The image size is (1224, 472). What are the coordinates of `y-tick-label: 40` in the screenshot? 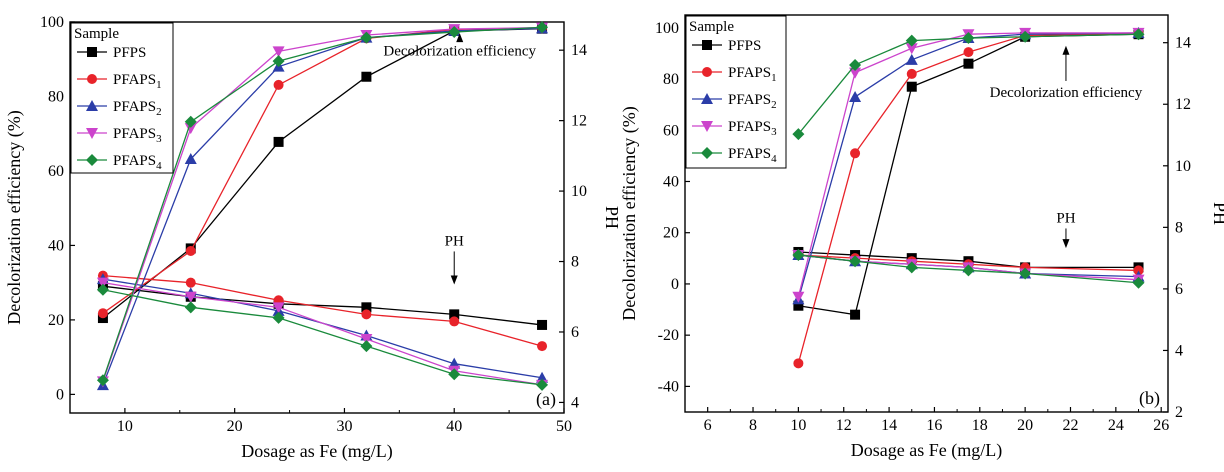 It's located at (671, 181).